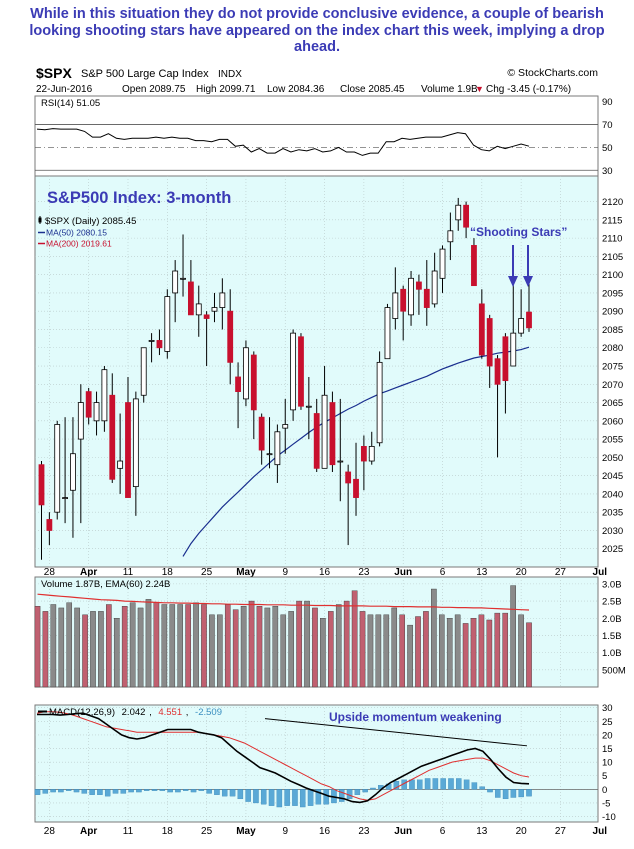 The width and height of the screenshot is (634, 849). What do you see at coordinates (64, 89) in the screenshot?
I see `quote-date: 22-Jun-2016` at bounding box center [64, 89].